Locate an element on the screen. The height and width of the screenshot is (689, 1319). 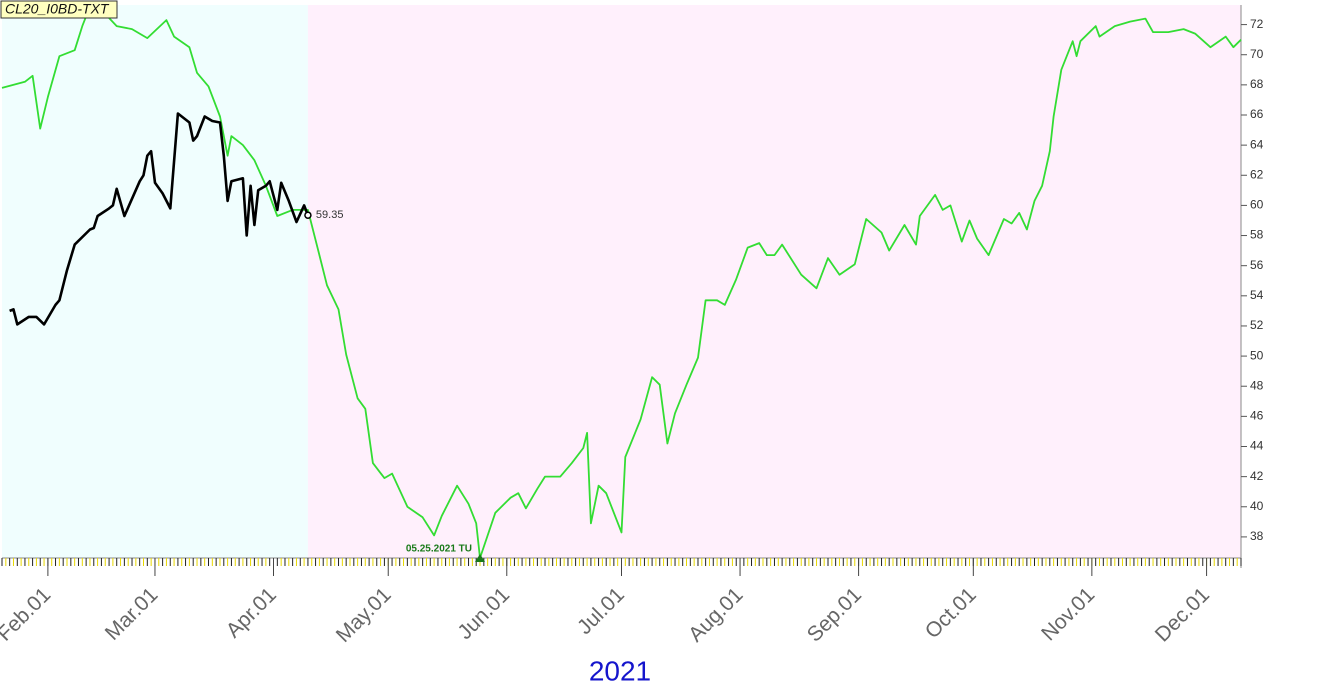
y-tick-label: 46 is located at coordinates (1257, 416).